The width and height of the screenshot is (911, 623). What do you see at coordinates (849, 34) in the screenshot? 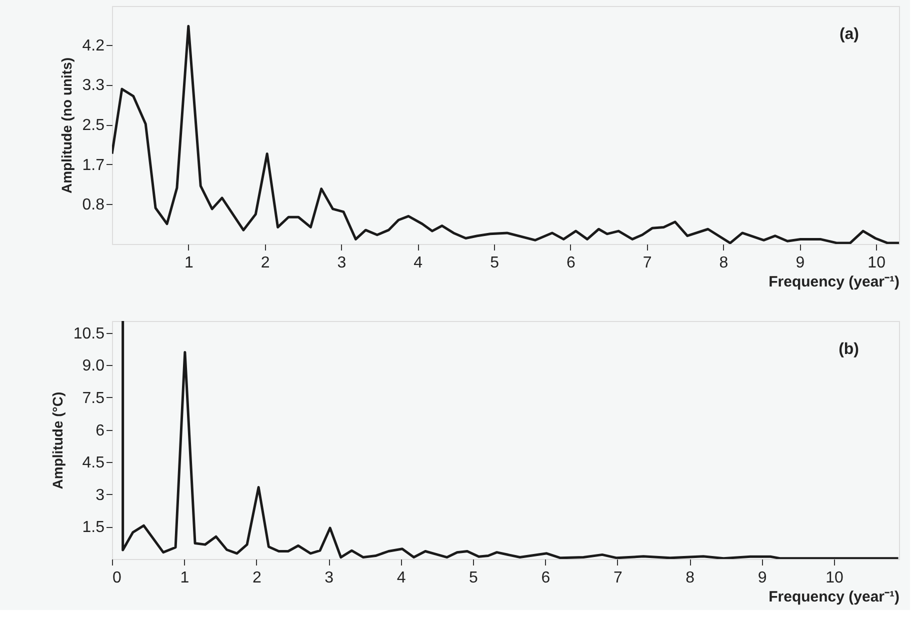
I see `annotation: (a)` at bounding box center [849, 34].